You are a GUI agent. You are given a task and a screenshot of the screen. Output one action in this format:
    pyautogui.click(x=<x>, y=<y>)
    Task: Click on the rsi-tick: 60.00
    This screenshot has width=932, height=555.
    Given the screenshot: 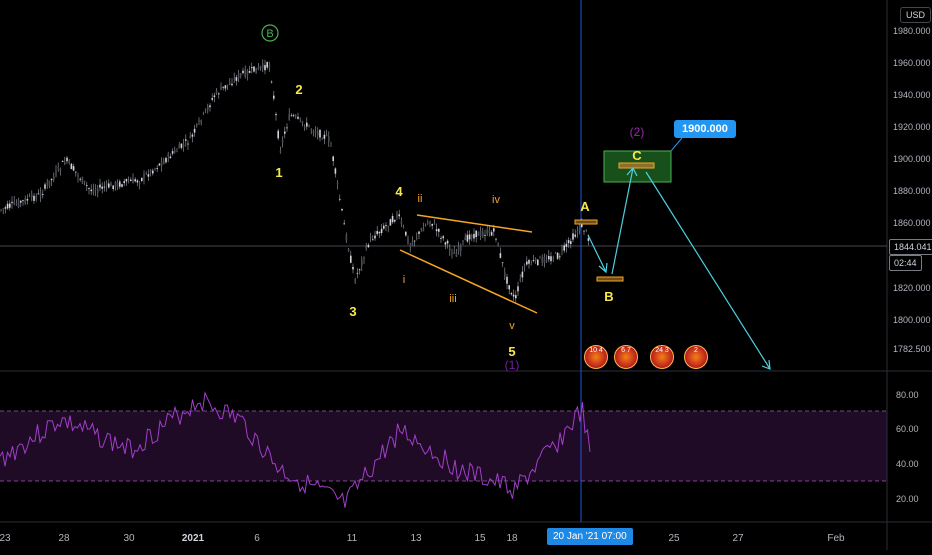 What is the action you would take?
    pyautogui.click(x=907, y=429)
    